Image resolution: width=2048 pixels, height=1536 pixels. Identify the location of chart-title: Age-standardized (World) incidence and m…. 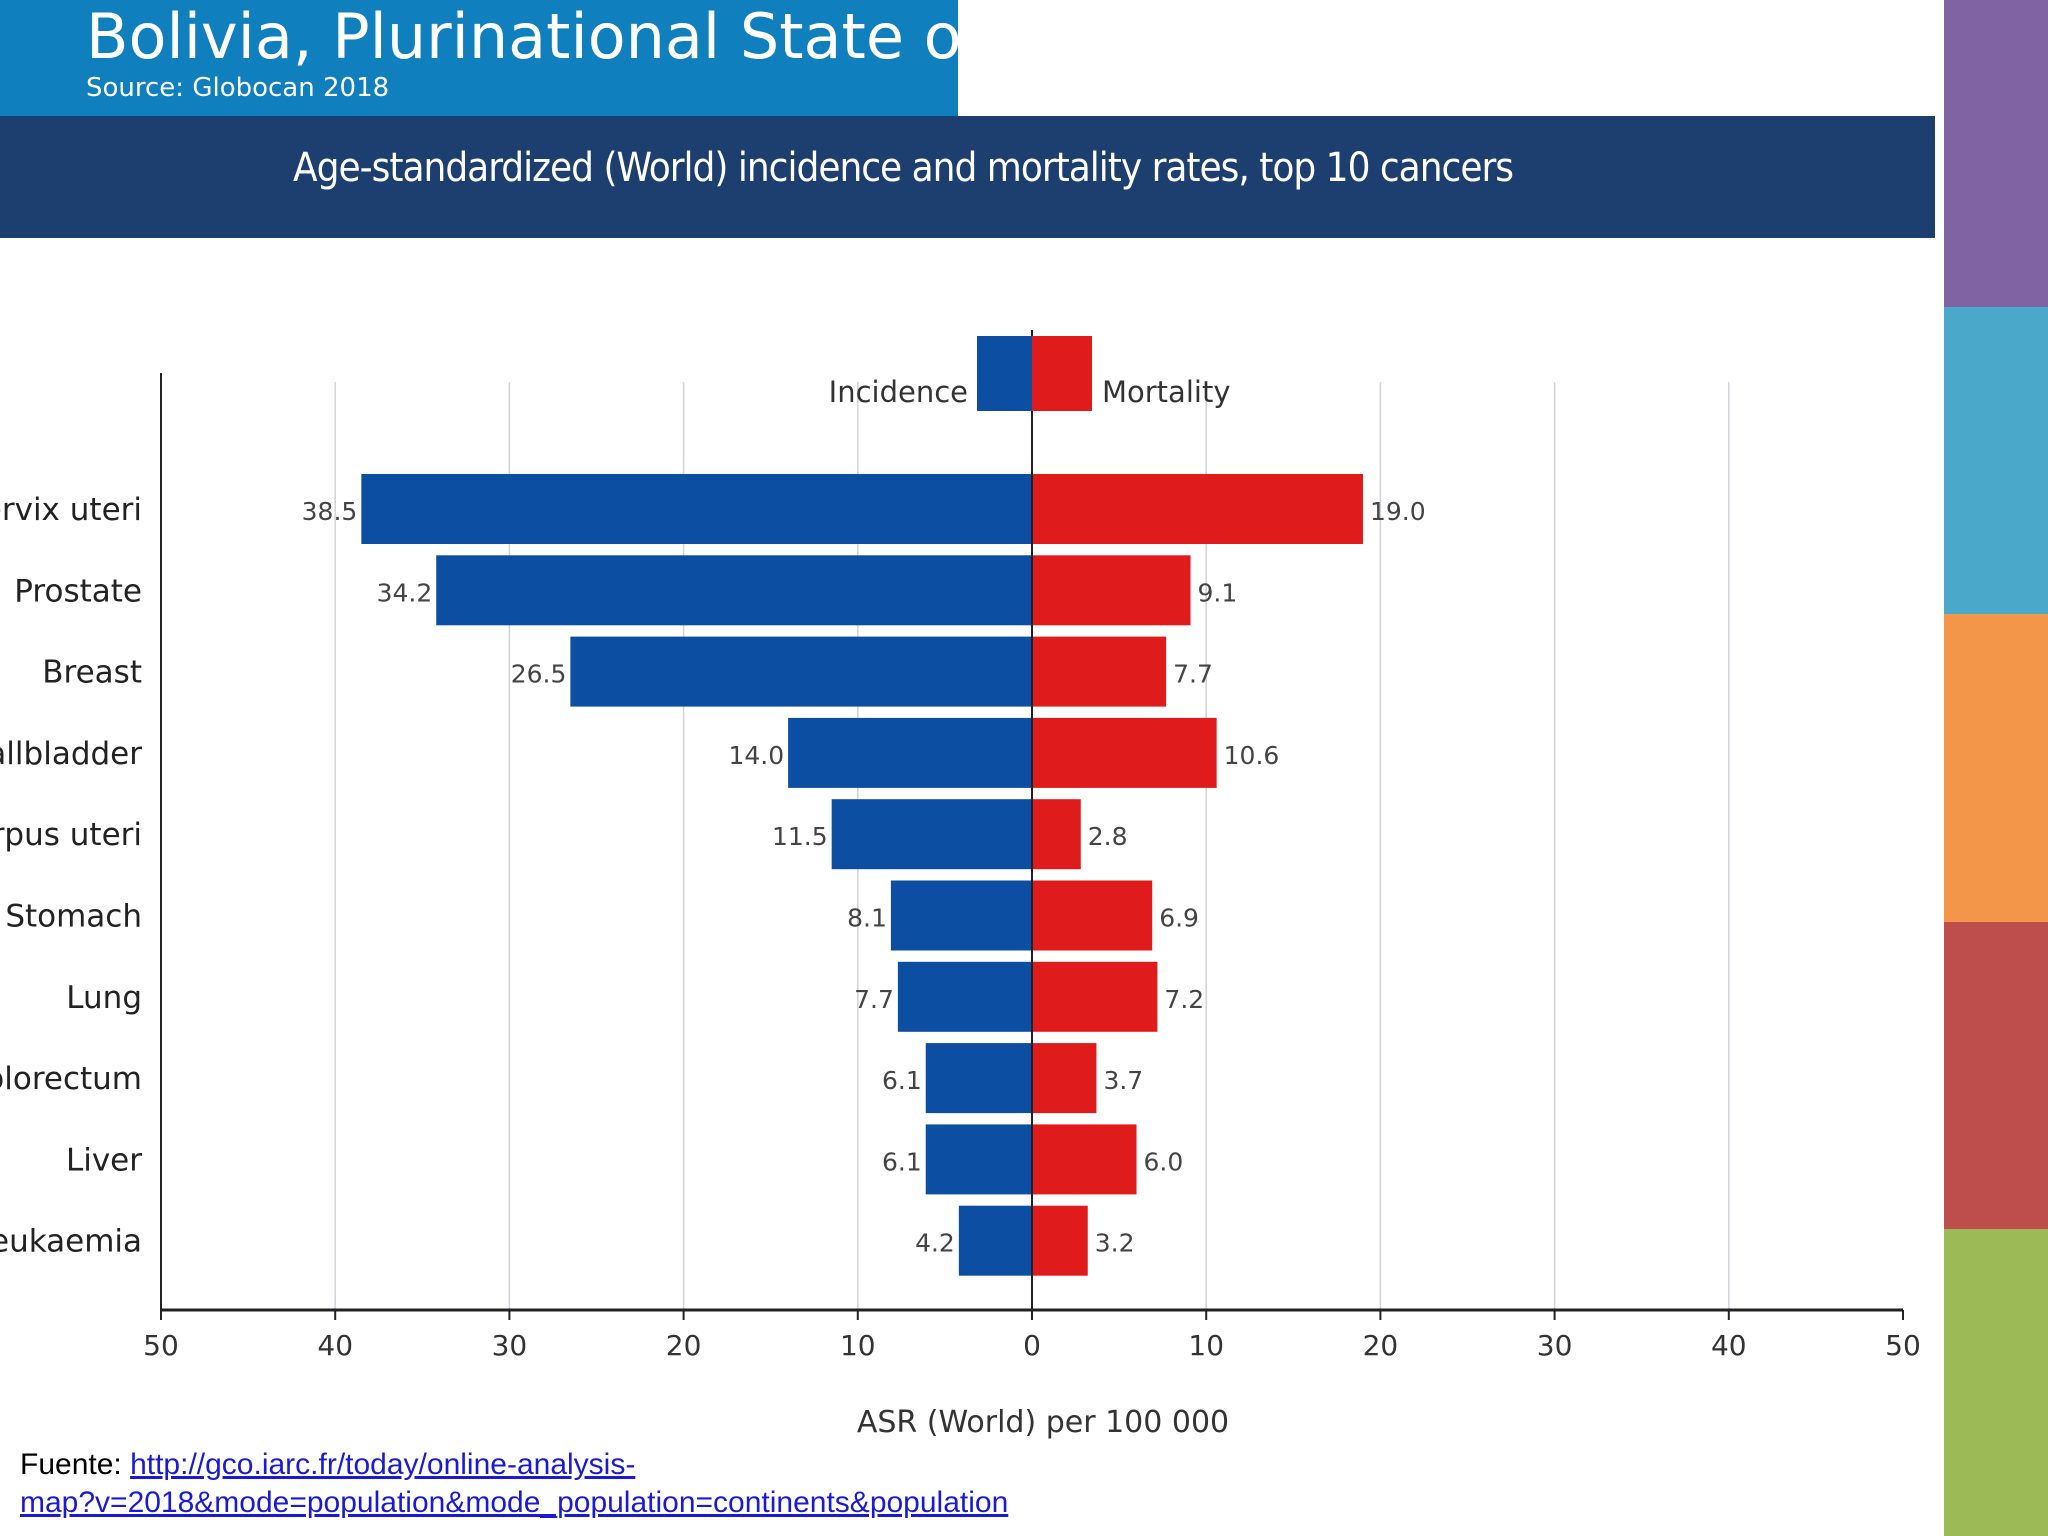
(903, 168).